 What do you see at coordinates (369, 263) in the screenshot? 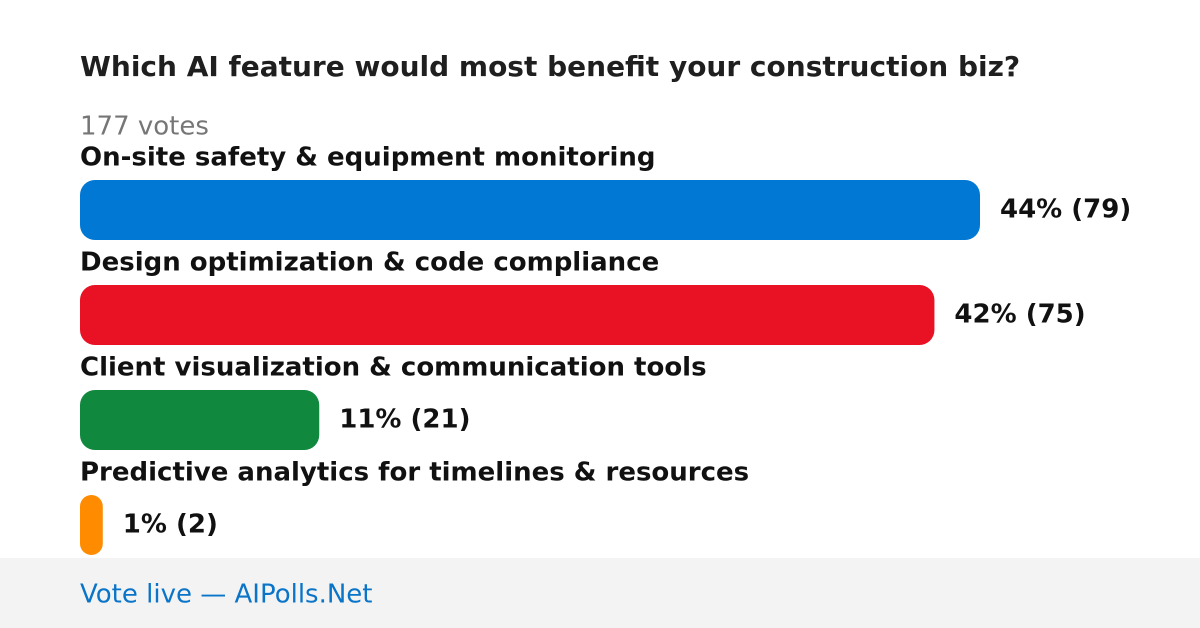
I see `option-label: Design optimization & code compliance` at bounding box center [369, 263].